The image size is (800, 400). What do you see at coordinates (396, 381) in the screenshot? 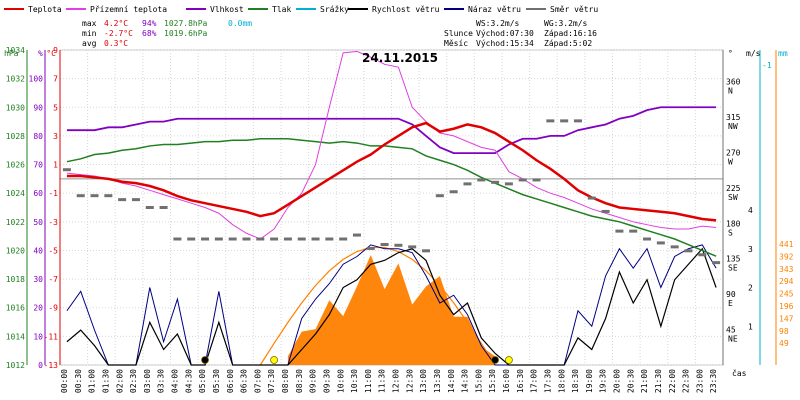
I see `x-tick-label: 12:00` at bounding box center [396, 381].